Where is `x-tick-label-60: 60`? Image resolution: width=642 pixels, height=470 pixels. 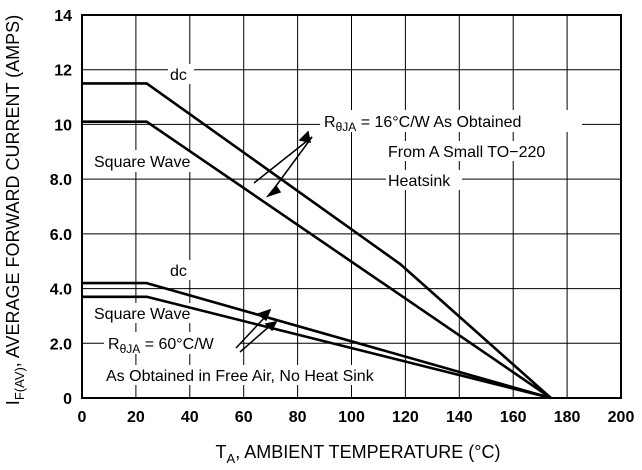 x-tick-label-60: 60 is located at coordinates (244, 417).